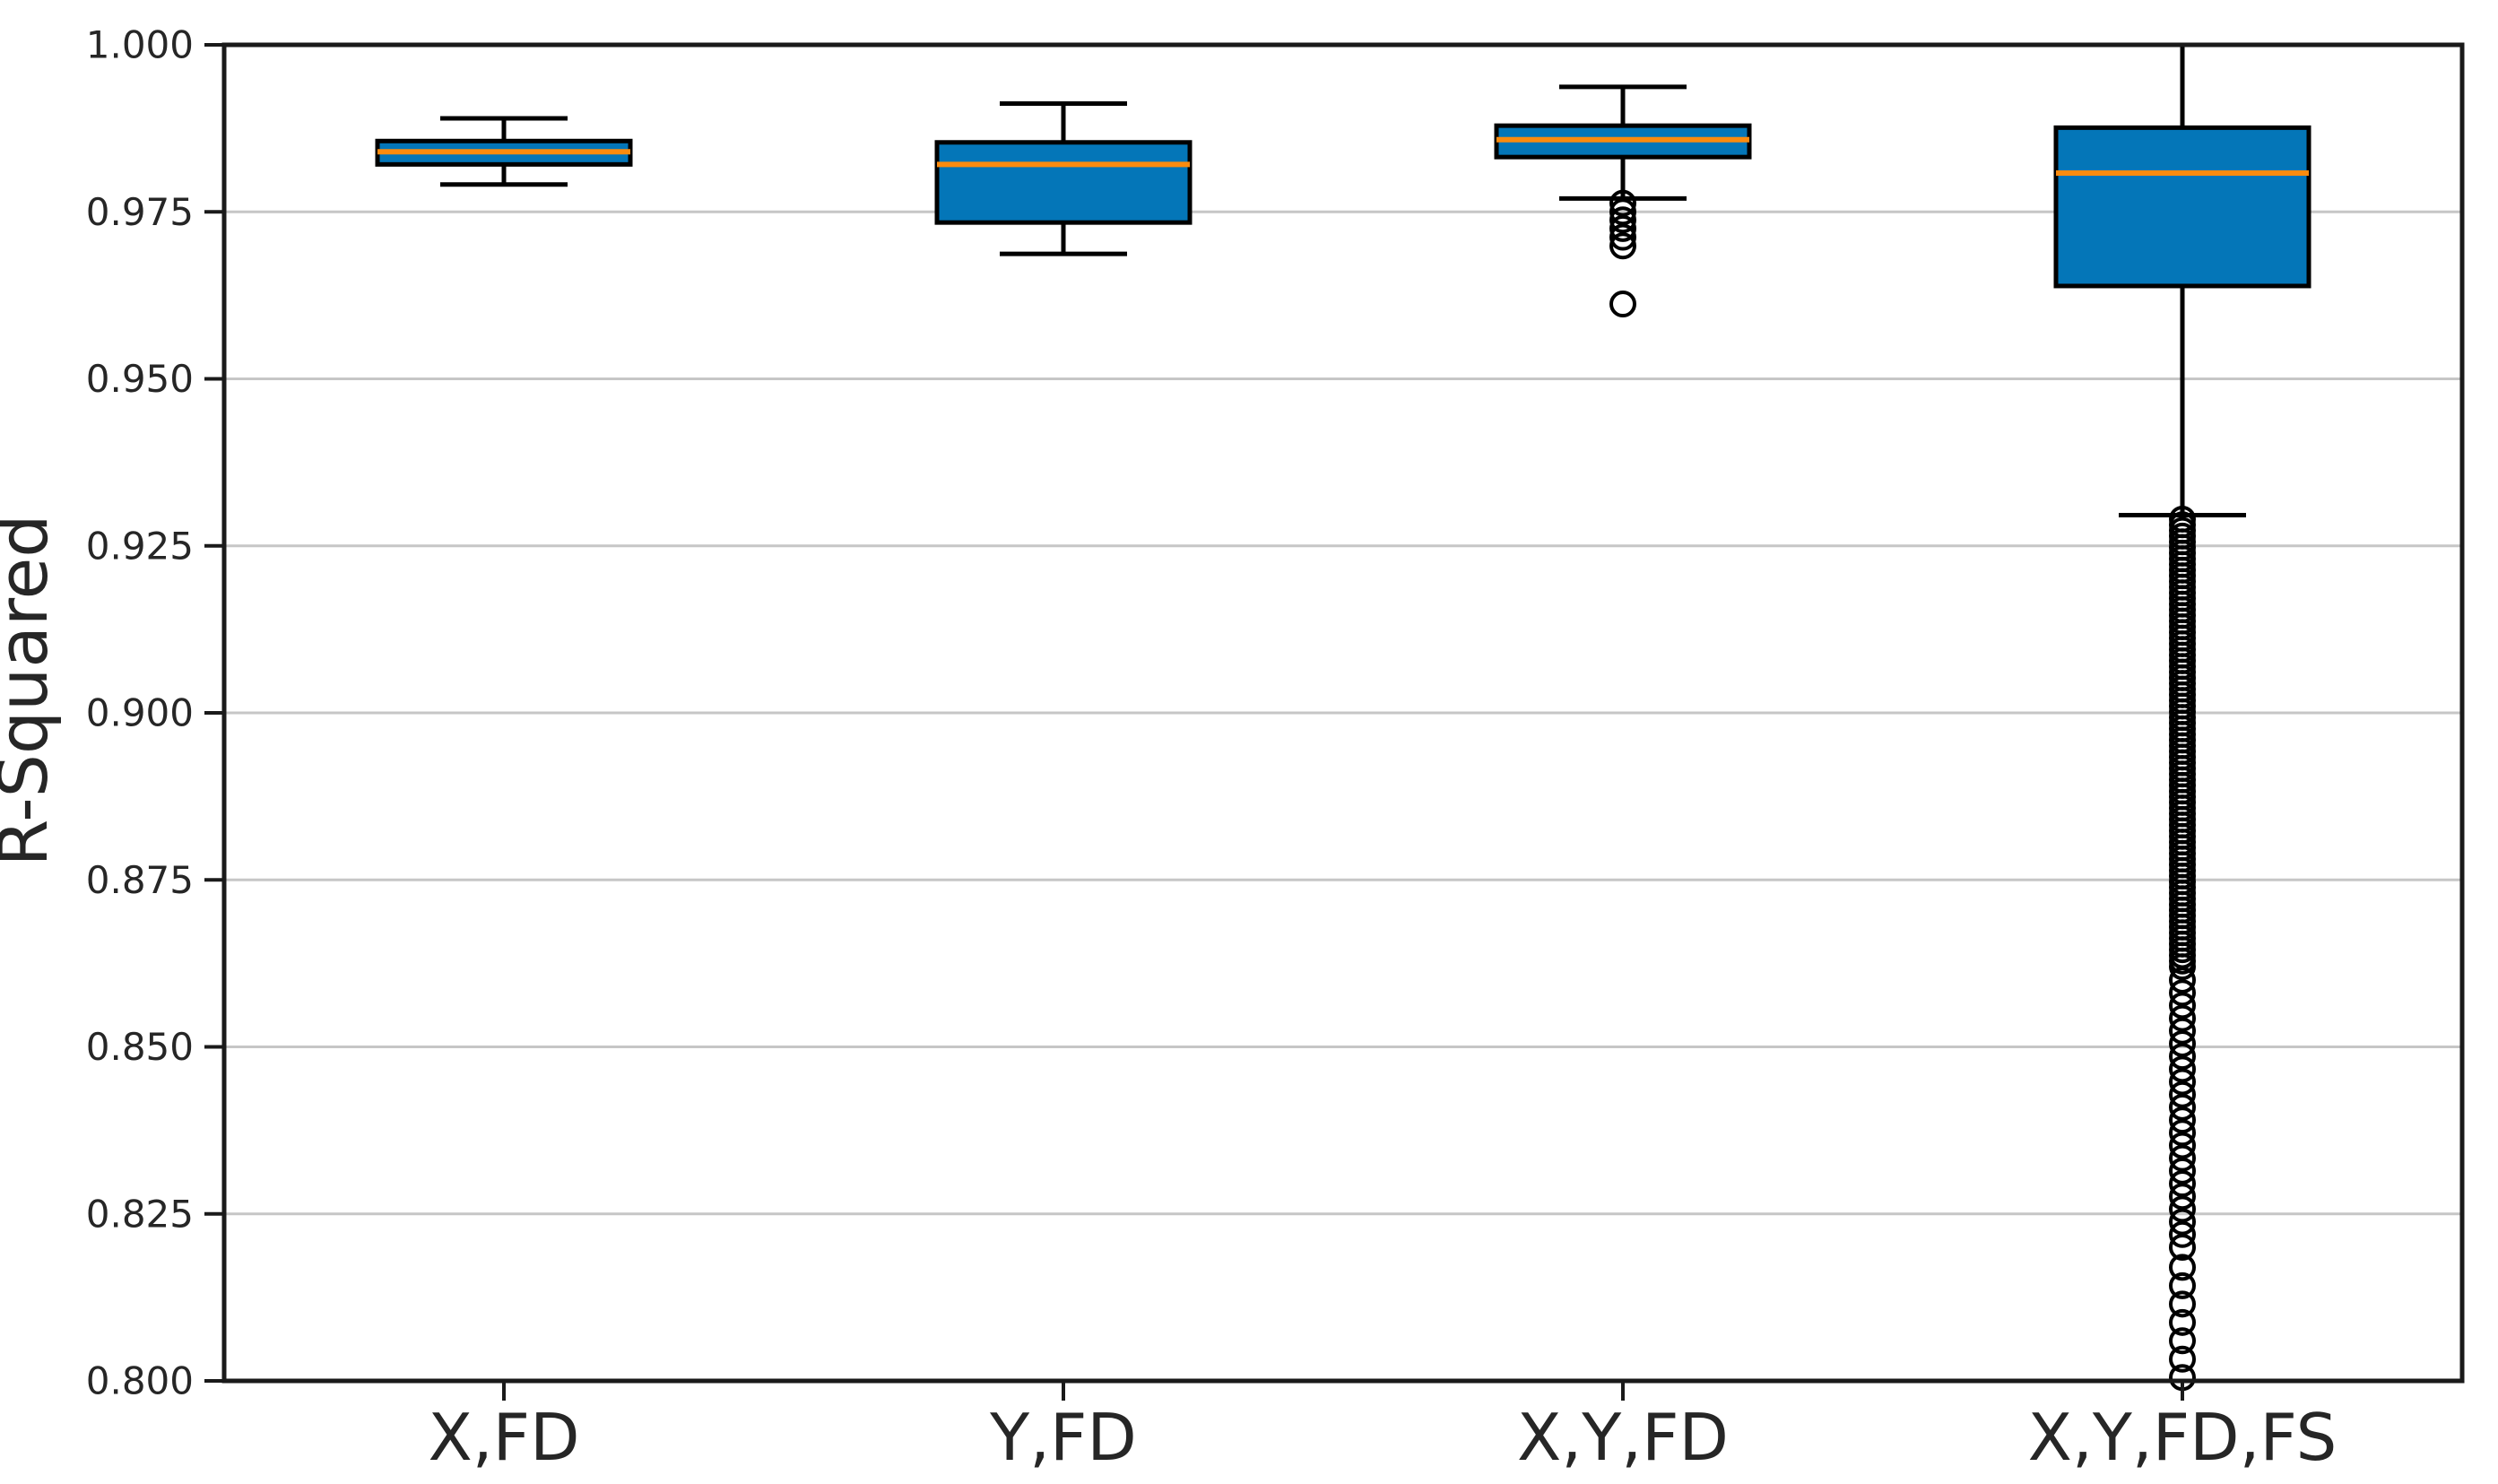 Image resolution: width=2498 pixels, height=1484 pixels. Describe the element at coordinates (31, 691) in the screenshot. I see `y-axis-label: R-Squared` at that location.